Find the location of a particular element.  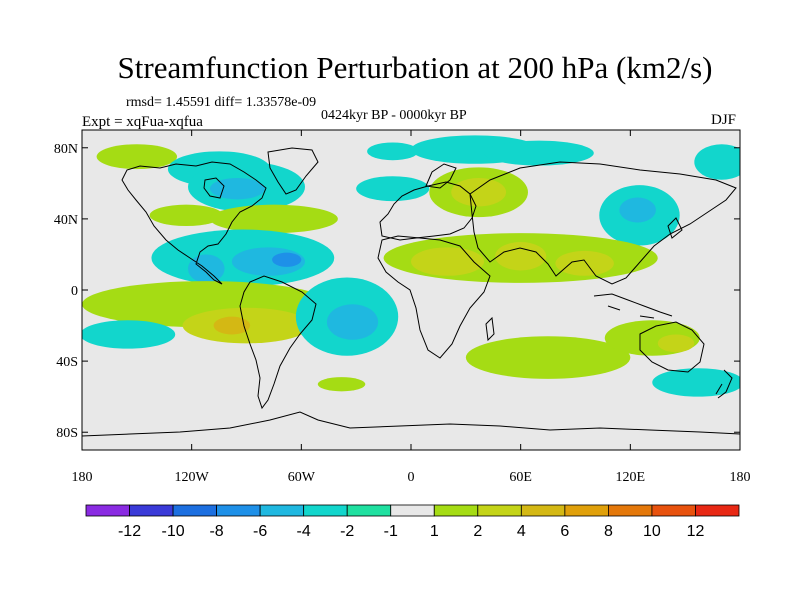

coastline-asia is located at coordinates (603, 223).